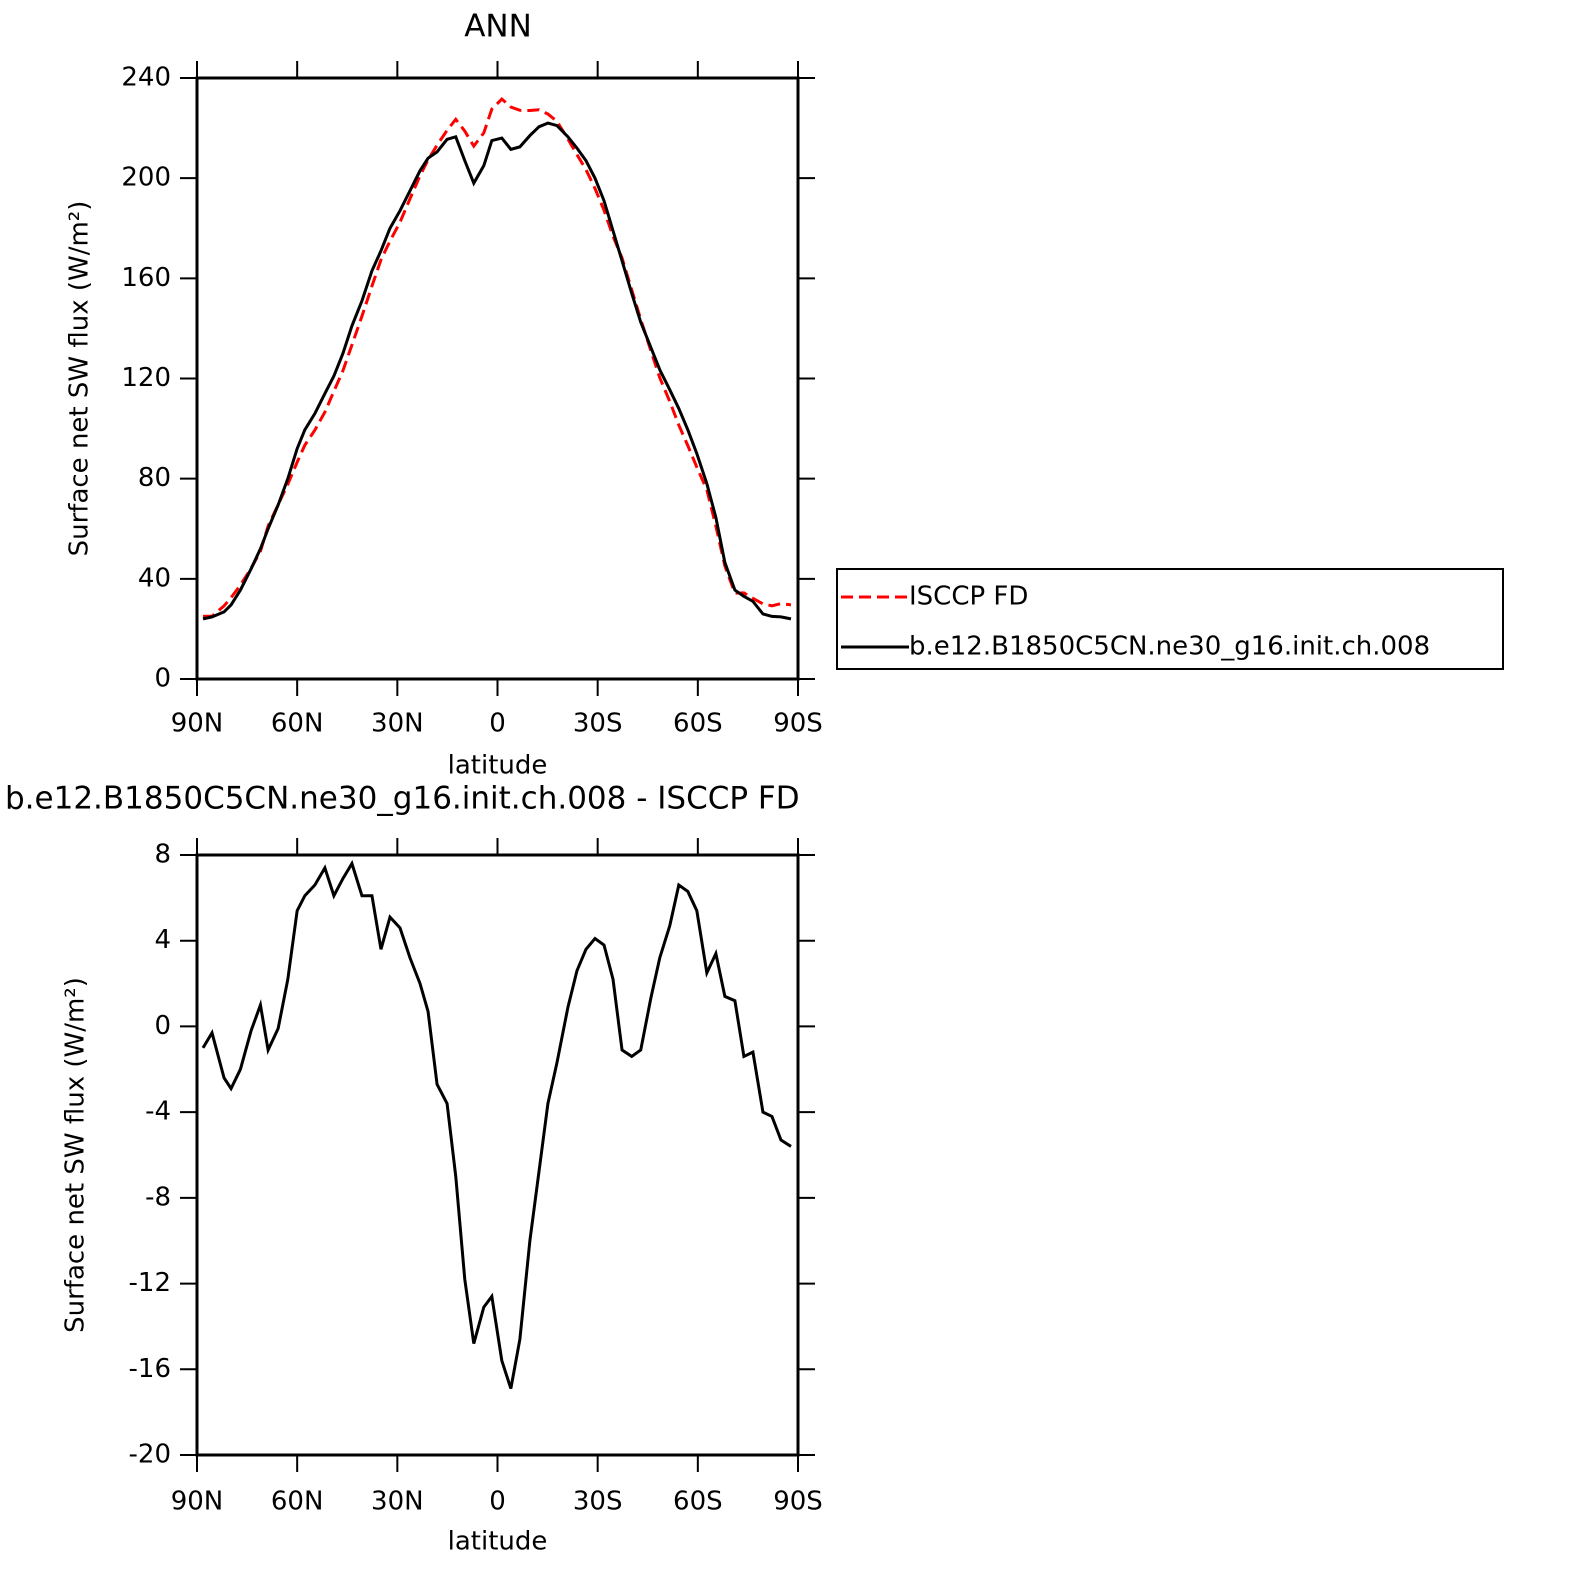 The width and height of the screenshot is (1572, 1569). I want to click on y-tick-label: 240, so click(146, 78).